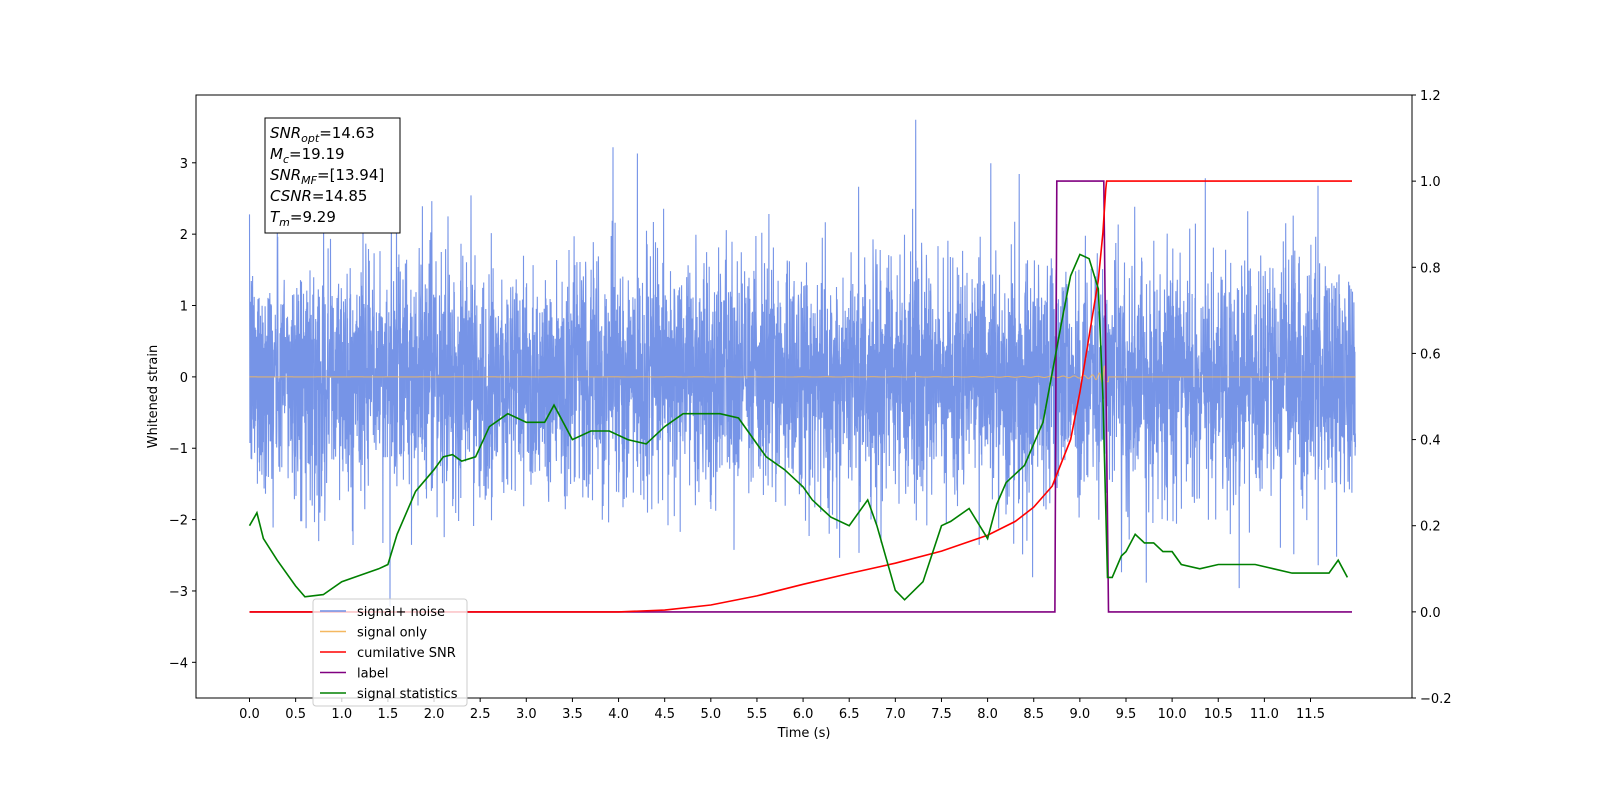 The height and width of the screenshot is (804, 1600). What do you see at coordinates (295, 714) in the screenshot?
I see `x-tick-label: 0.5` at bounding box center [295, 714].